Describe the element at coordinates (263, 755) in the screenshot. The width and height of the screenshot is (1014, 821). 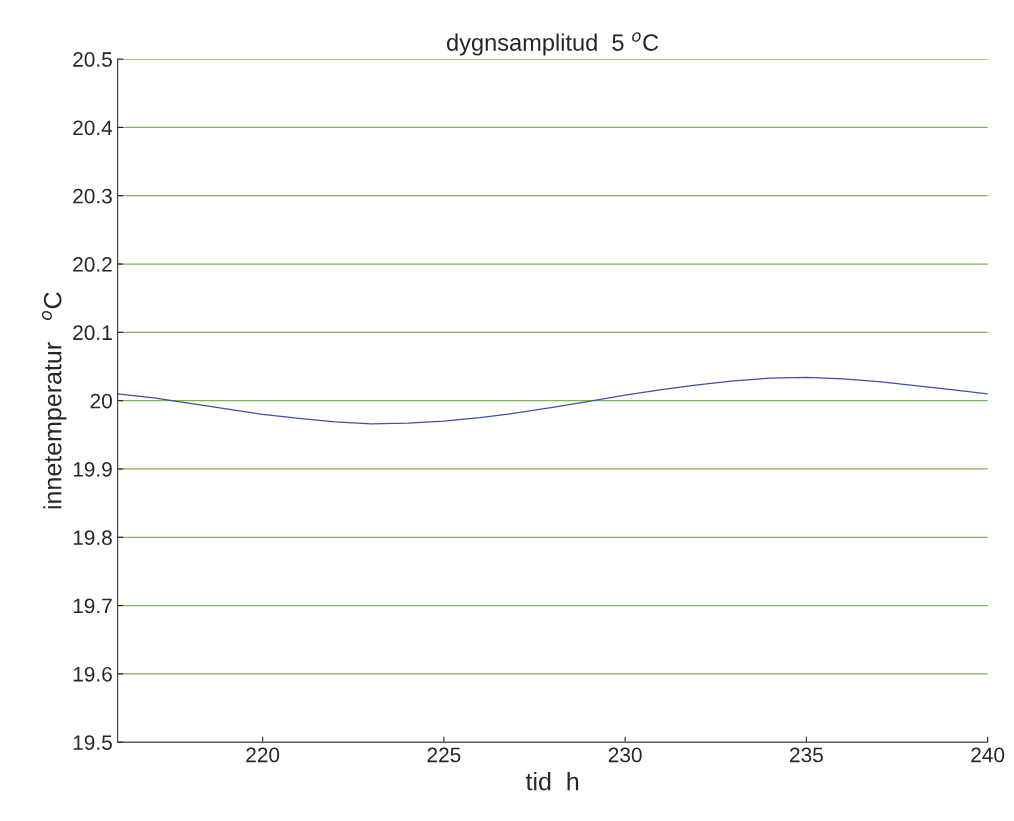
I see `x-tick-label: 220` at that location.